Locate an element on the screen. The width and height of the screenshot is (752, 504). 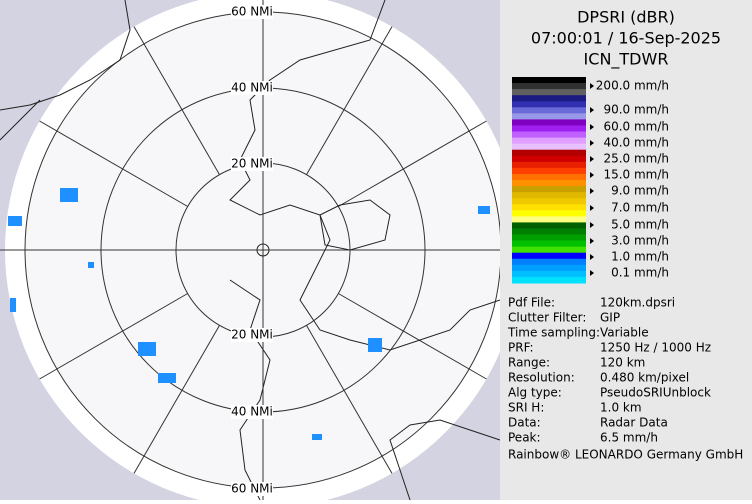
info-key: Peak: is located at coordinates (524, 438).